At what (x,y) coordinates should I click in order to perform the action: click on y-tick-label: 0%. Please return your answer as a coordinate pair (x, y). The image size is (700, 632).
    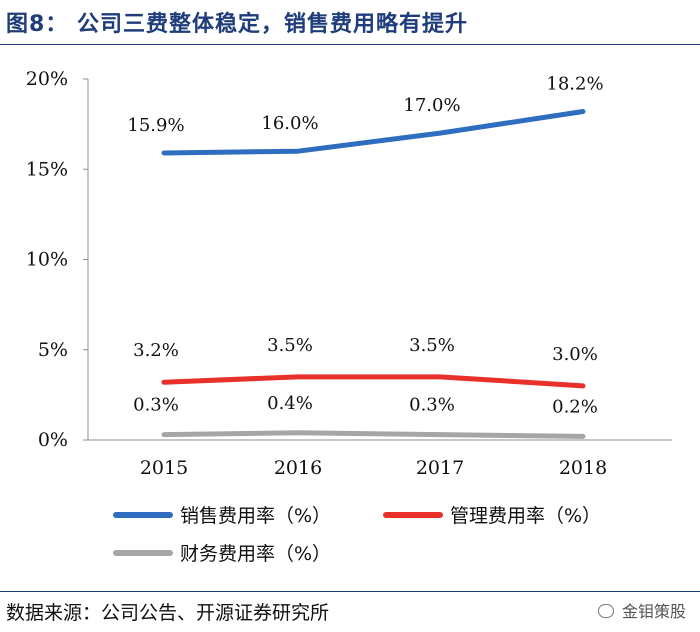
    Looking at the image, I should click on (53, 440).